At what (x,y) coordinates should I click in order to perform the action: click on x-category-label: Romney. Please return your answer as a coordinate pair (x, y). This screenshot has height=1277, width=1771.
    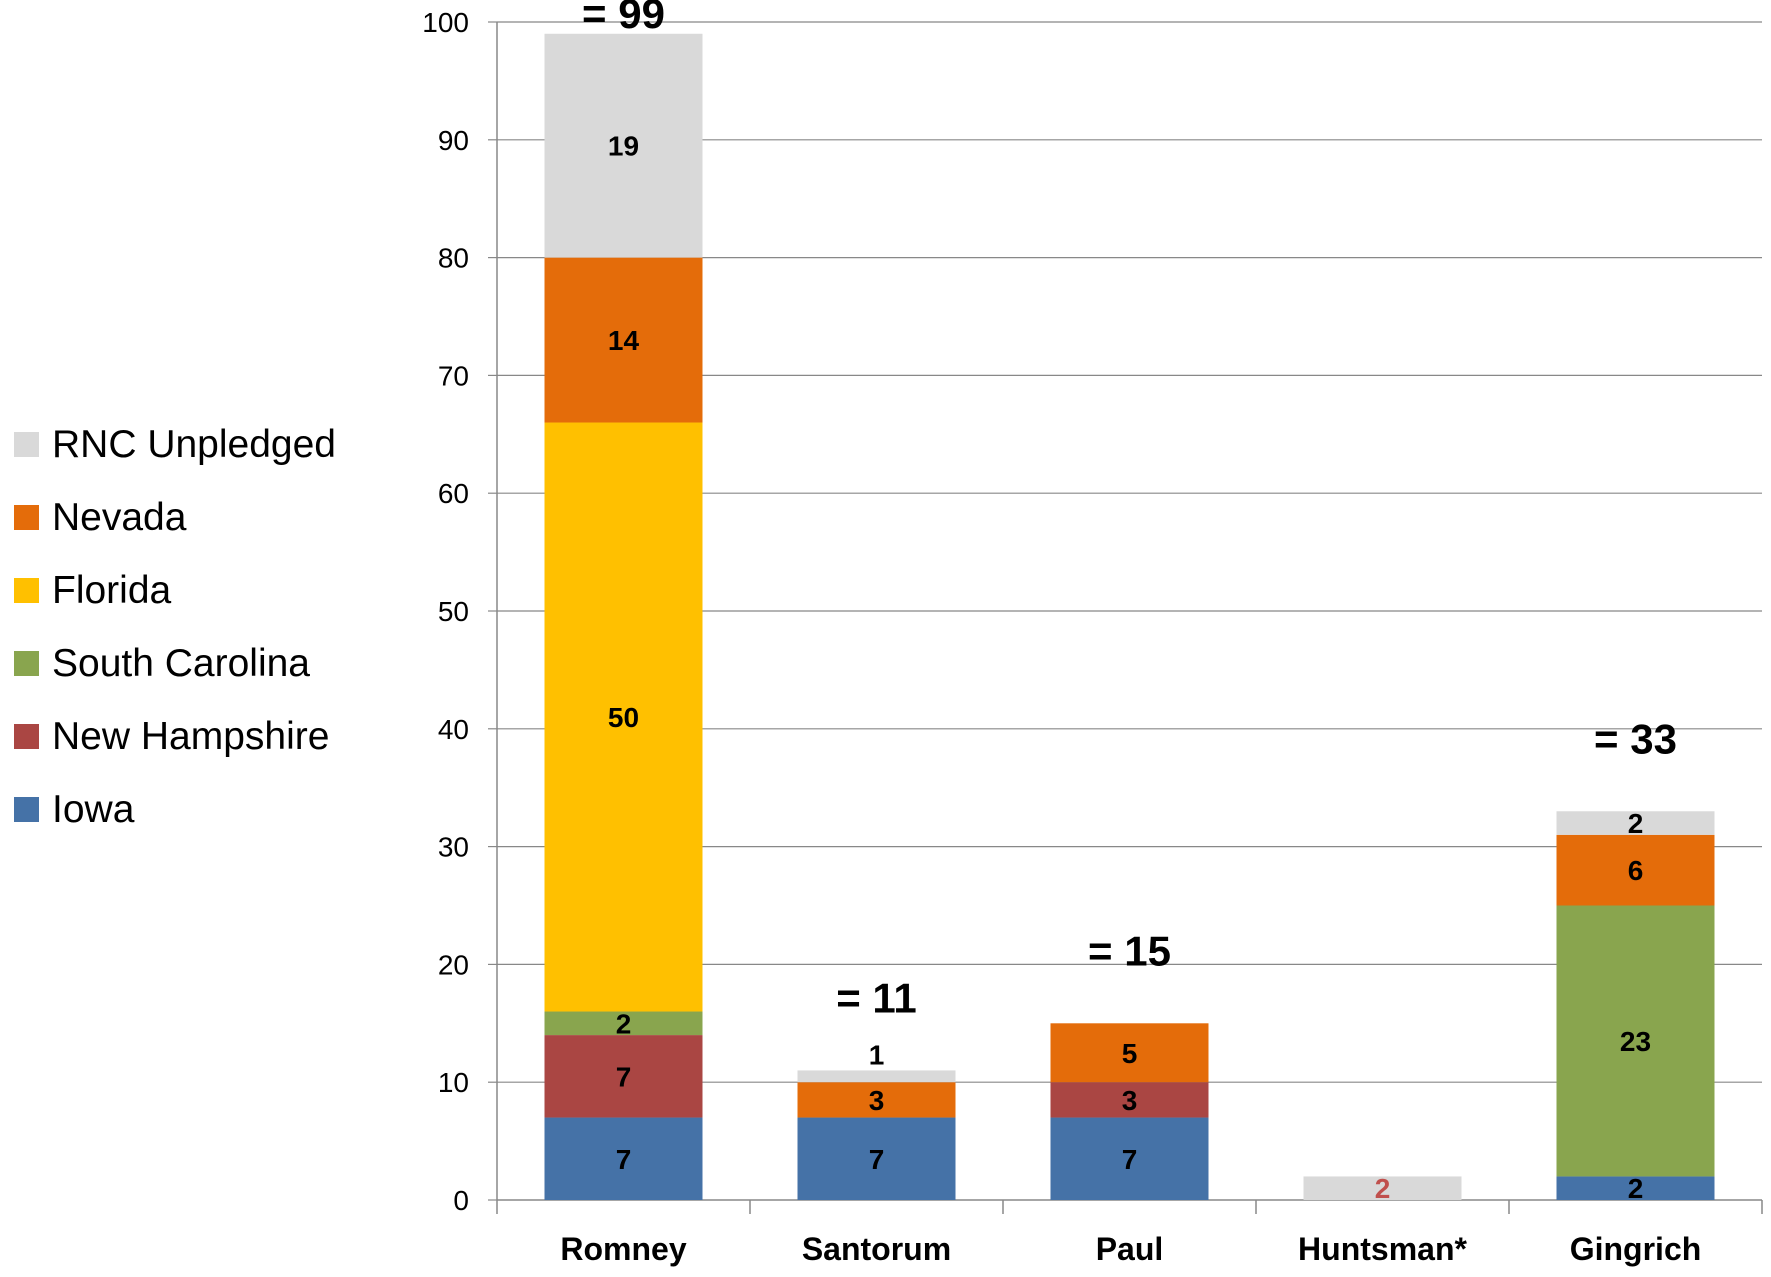
    Looking at the image, I should click on (623, 1249).